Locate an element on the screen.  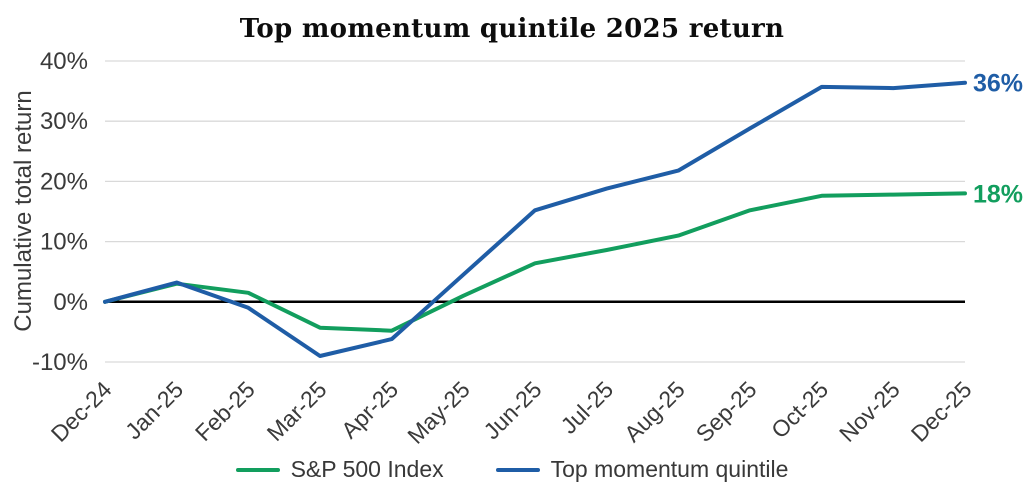
x-tick-label: Jul-25 is located at coordinates (587, 407).